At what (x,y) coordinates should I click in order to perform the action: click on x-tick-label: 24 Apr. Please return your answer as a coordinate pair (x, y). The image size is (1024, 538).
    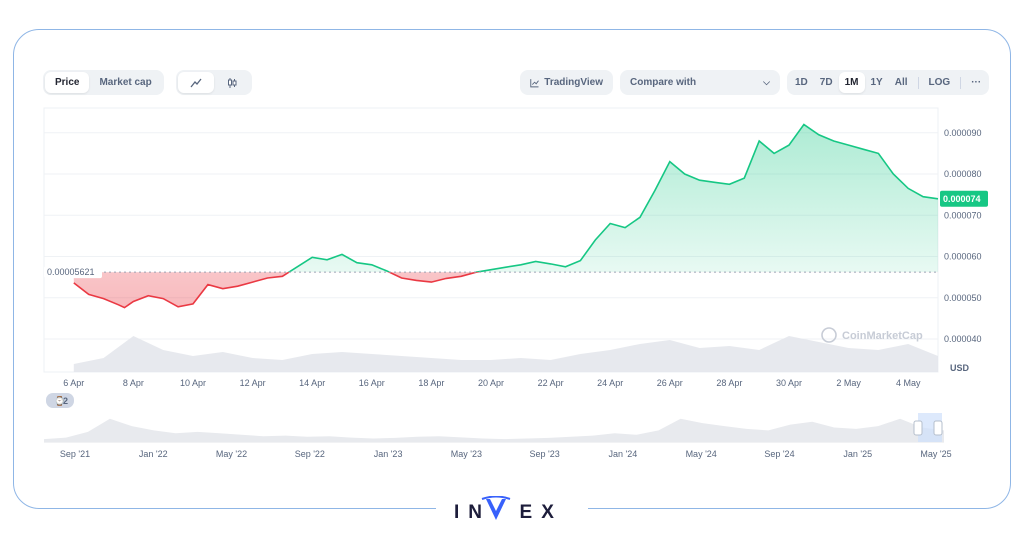
    Looking at the image, I should click on (610, 383).